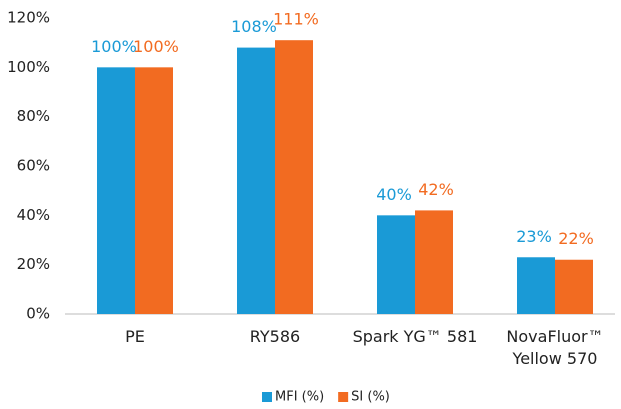 The width and height of the screenshot is (621, 409). What do you see at coordinates (370, 397) in the screenshot?
I see `legend-label: SI (%)` at bounding box center [370, 397].